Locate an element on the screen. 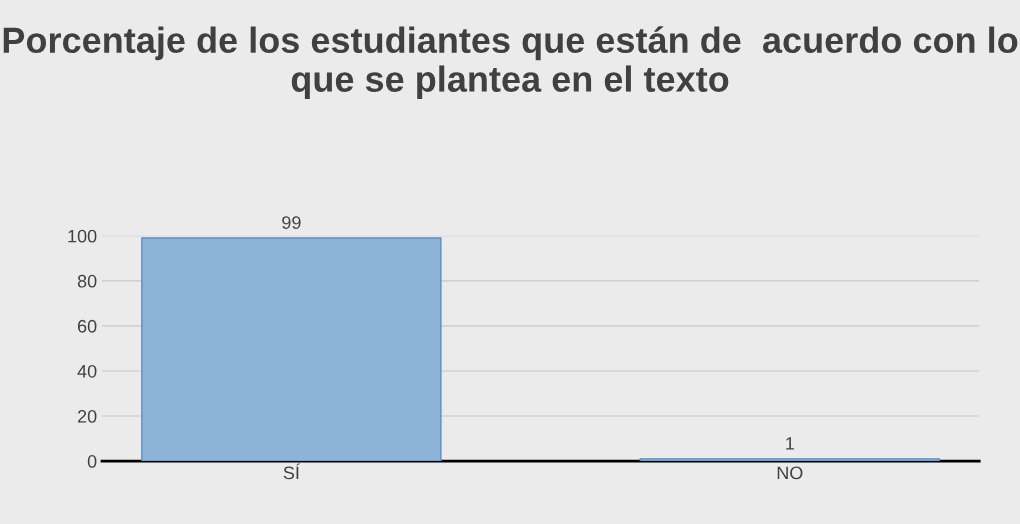 Image resolution: width=1020 pixels, height=524 pixels. y-tick-label: 100 is located at coordinates (82, 236).